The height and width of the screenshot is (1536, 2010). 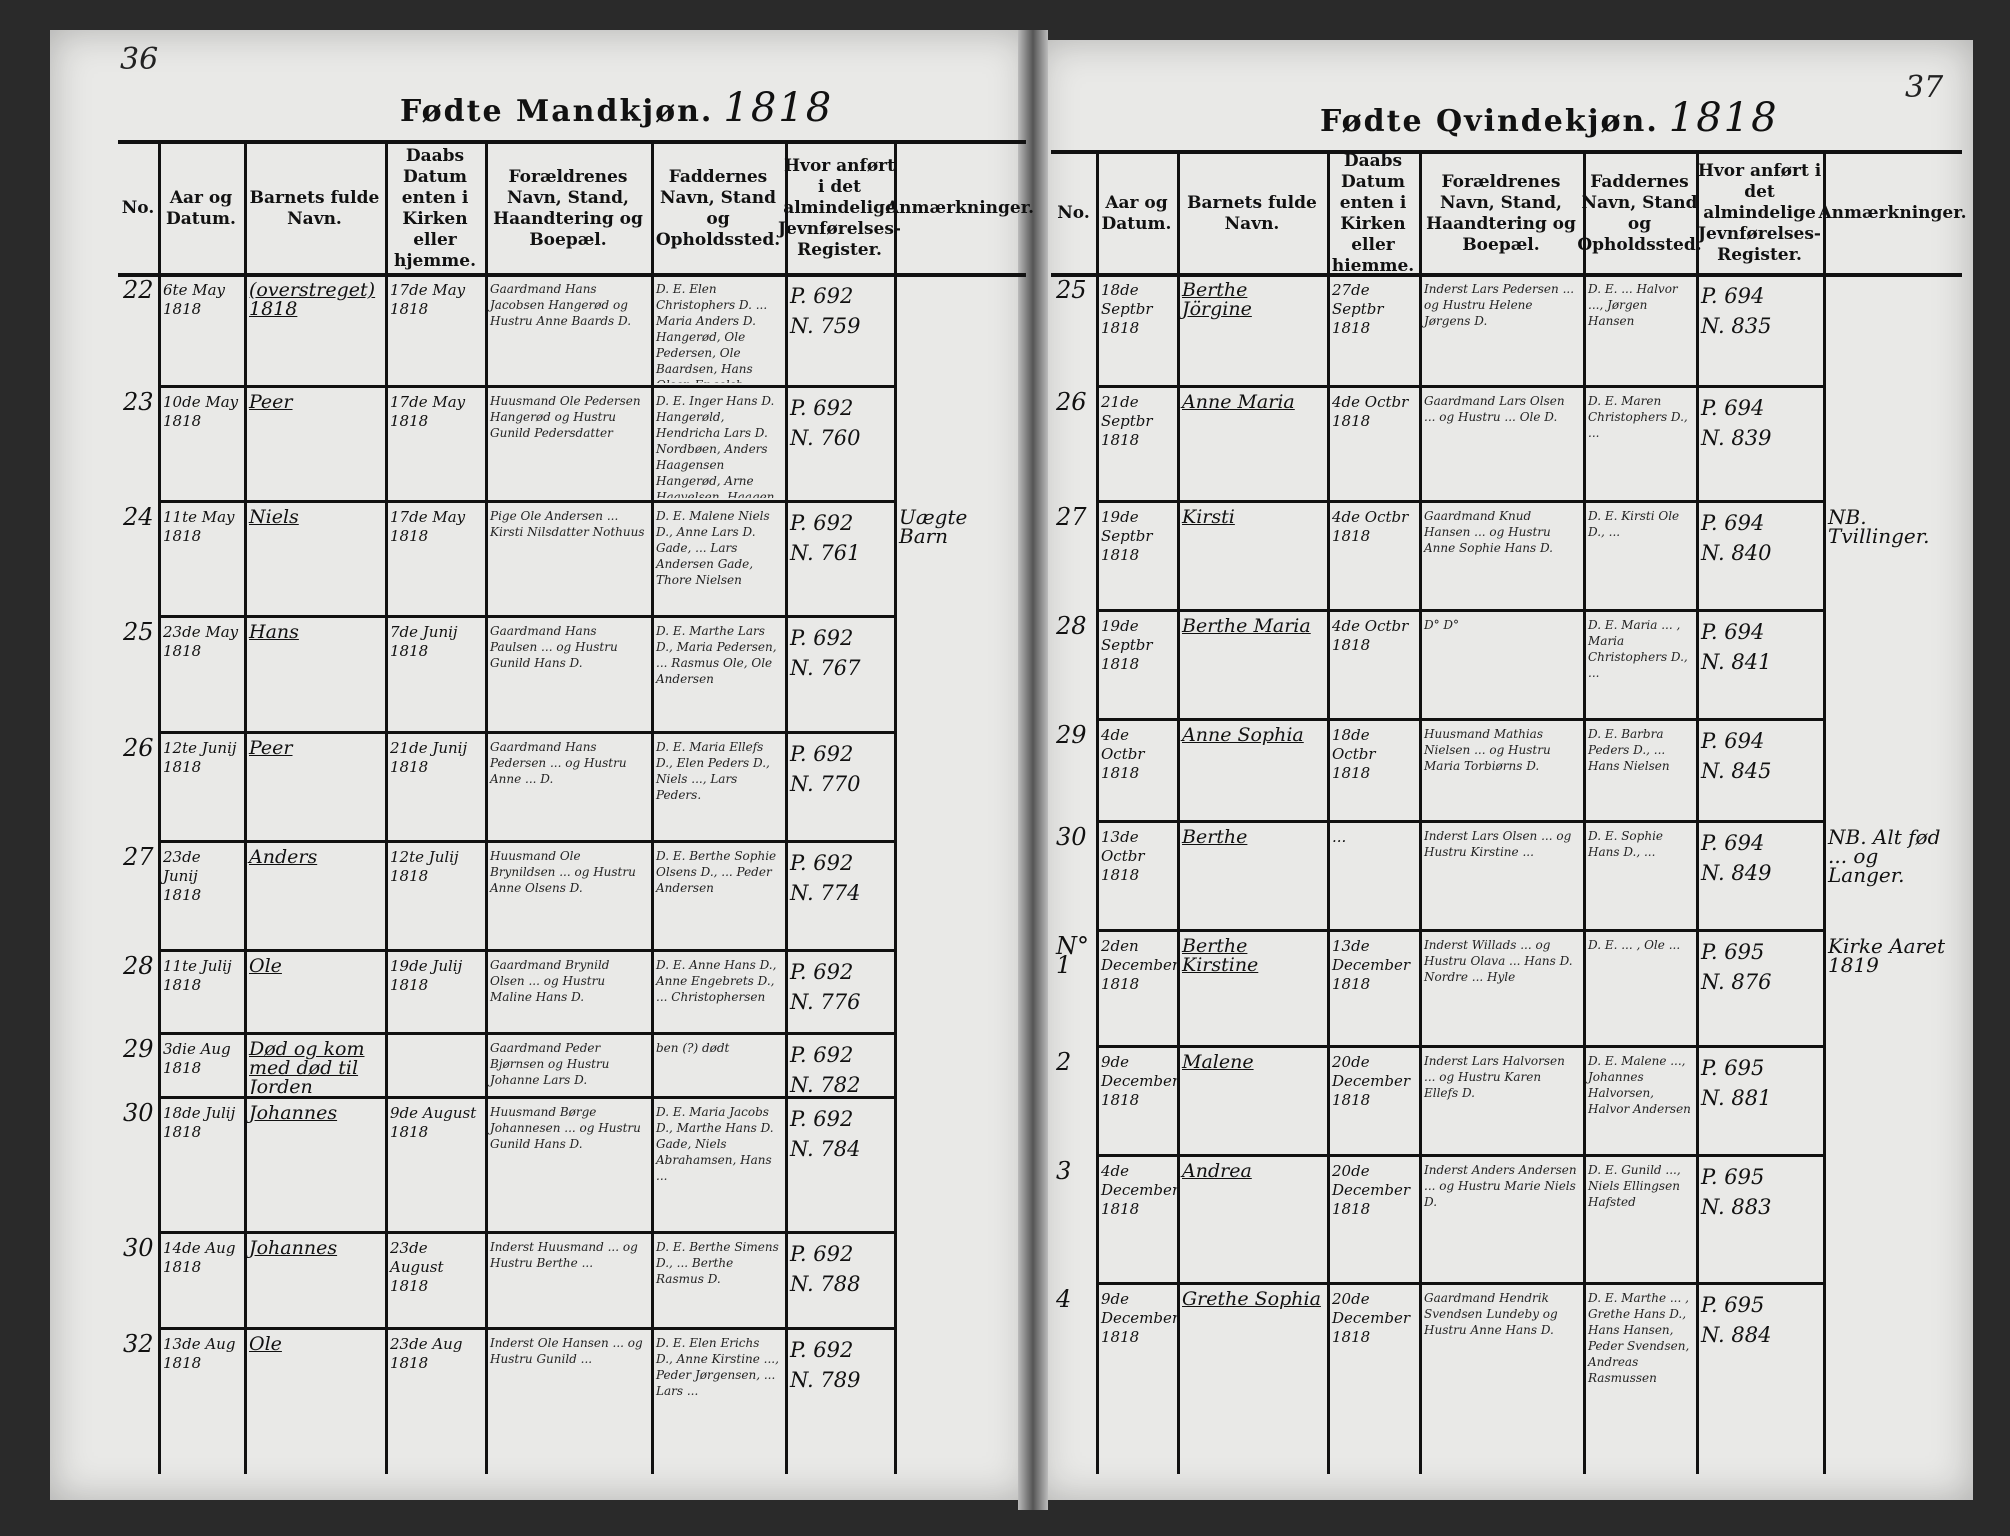 What do you see at coordinates (199, 1257) in the screenshot?
I see `entry-date: 14de Aug 1818` at bounding box center [199, 1257].